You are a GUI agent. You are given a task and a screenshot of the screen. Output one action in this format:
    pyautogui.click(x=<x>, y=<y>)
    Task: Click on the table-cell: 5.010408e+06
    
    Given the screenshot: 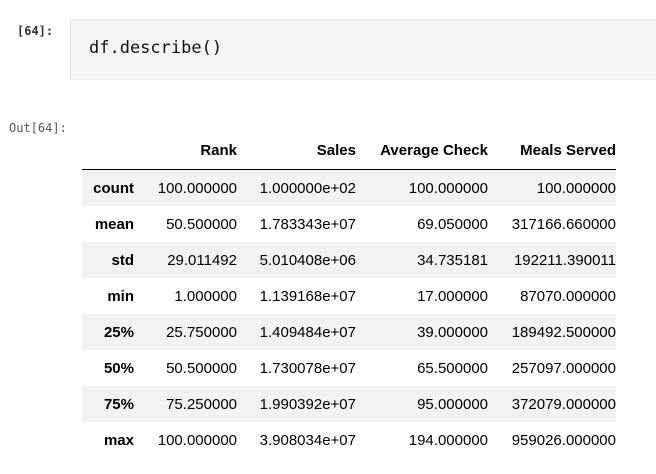 What is the action you would take?
    pyautogui.click(x=307, y=260)
    